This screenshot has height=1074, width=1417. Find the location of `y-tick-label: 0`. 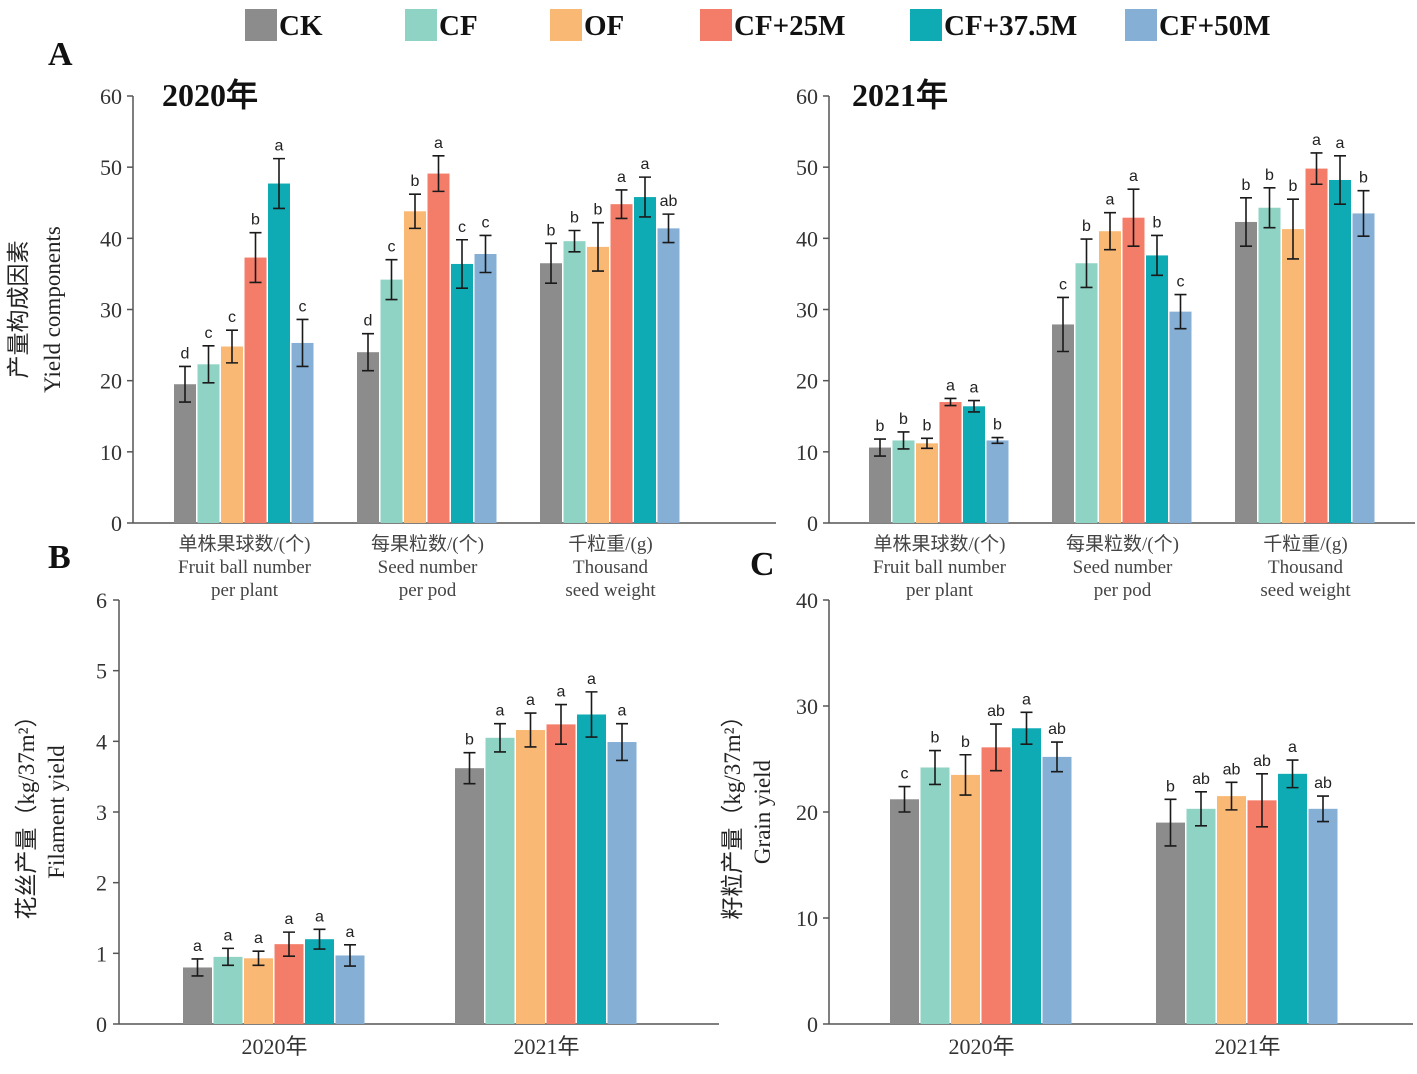

y-tick-label: 0 is located at coordinates (812, 523).